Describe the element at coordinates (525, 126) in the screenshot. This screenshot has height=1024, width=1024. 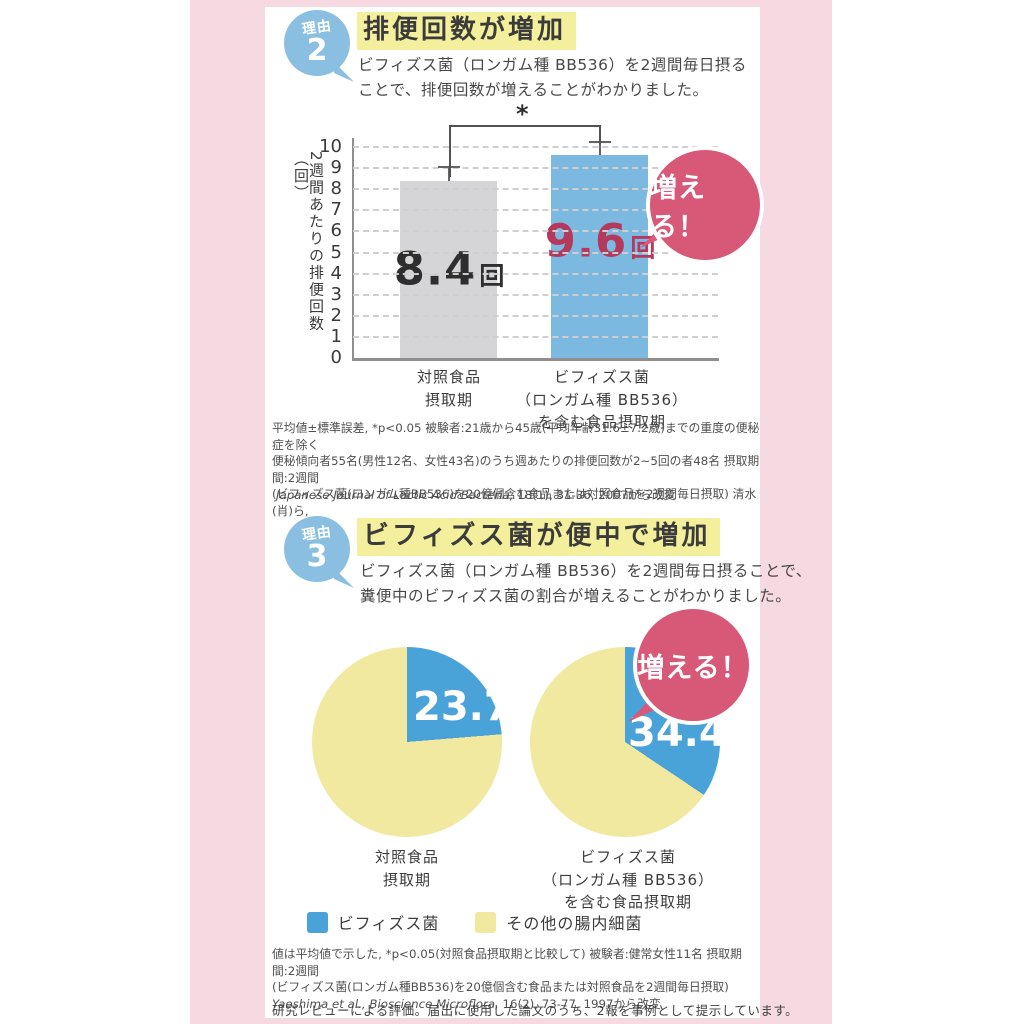
I see `significance-bracket-top` at that location.